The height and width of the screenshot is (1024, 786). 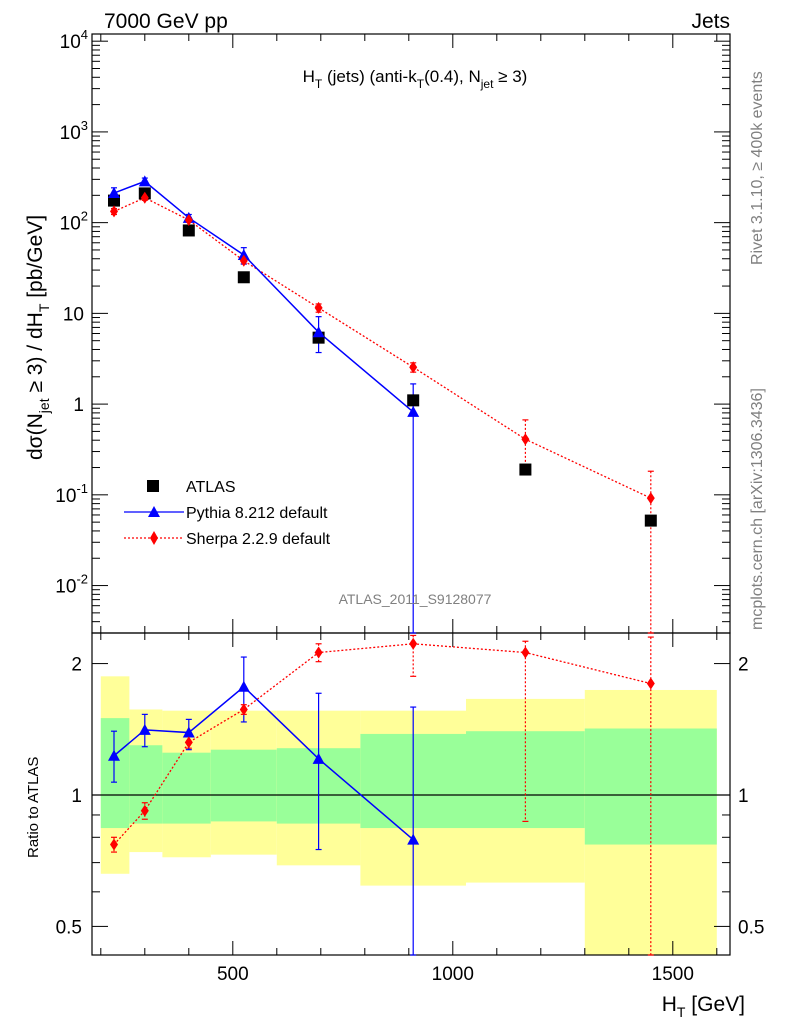 What do you see at coordinates (257, 513) in the screenshot?
I see `legend-label-pythia: Pythia 8.212 default` at bounding box center [257, 513].